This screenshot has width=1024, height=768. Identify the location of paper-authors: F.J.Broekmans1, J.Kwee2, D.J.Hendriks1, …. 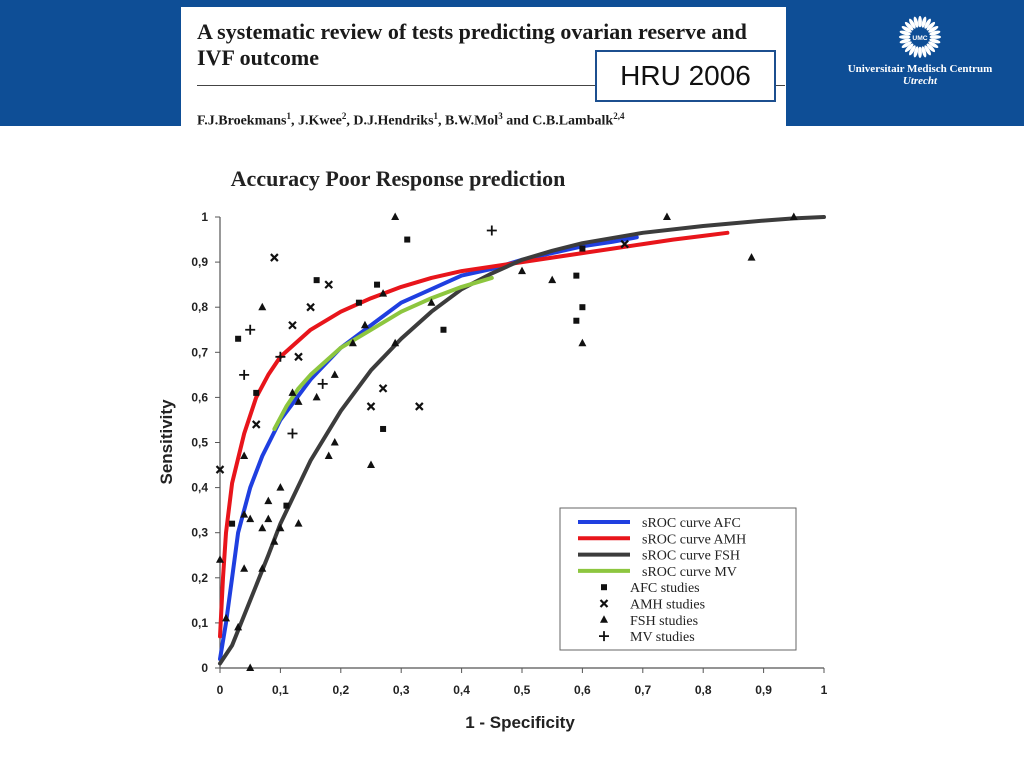
(410, 120).